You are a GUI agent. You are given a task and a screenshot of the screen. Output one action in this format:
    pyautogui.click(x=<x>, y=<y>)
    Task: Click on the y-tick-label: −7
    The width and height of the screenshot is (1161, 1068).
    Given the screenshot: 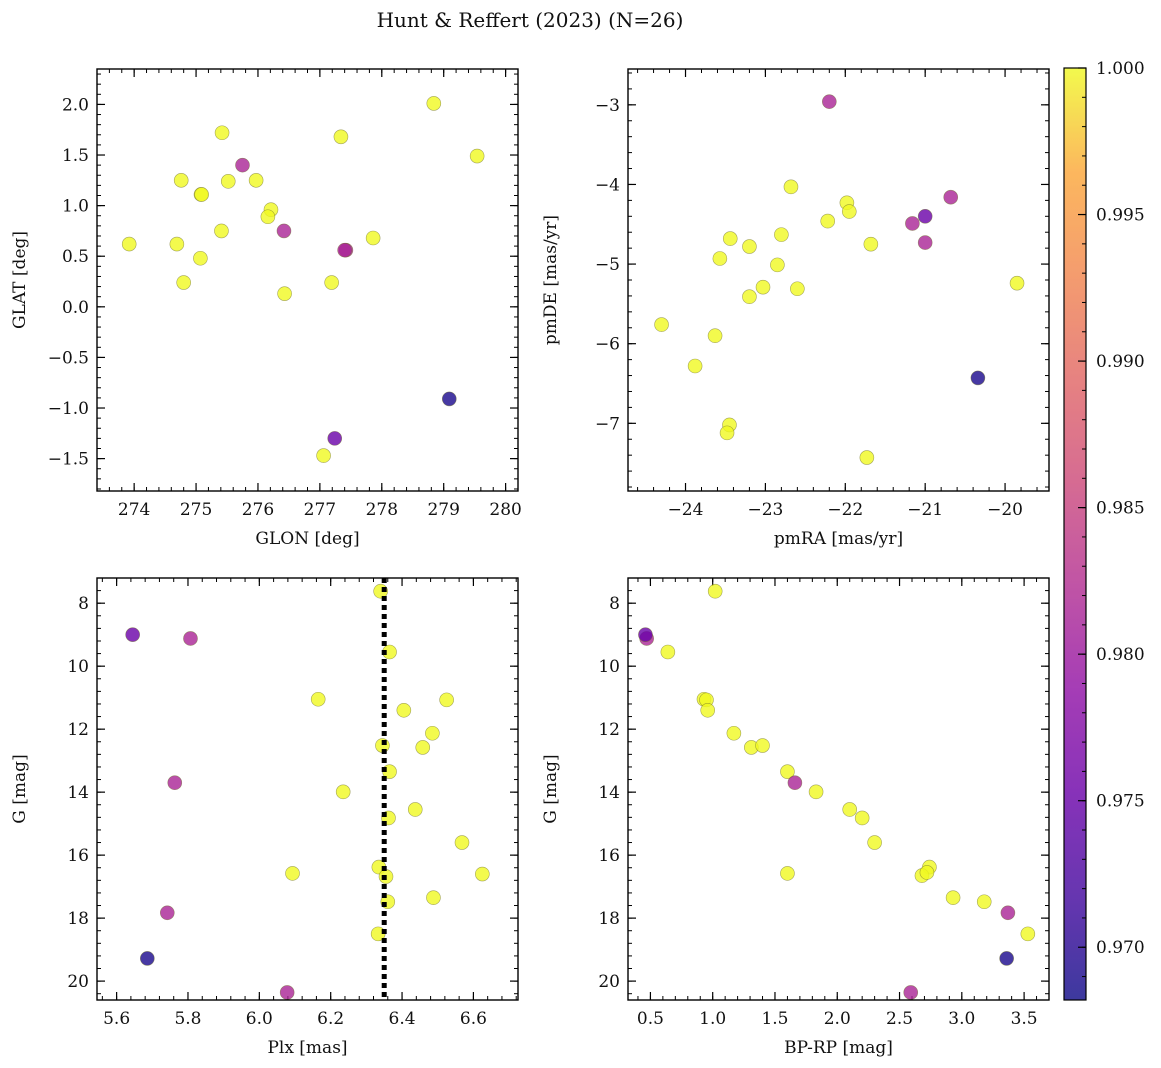 What is the action you would take?
    pyautogui.click(x=607, y=424)
    